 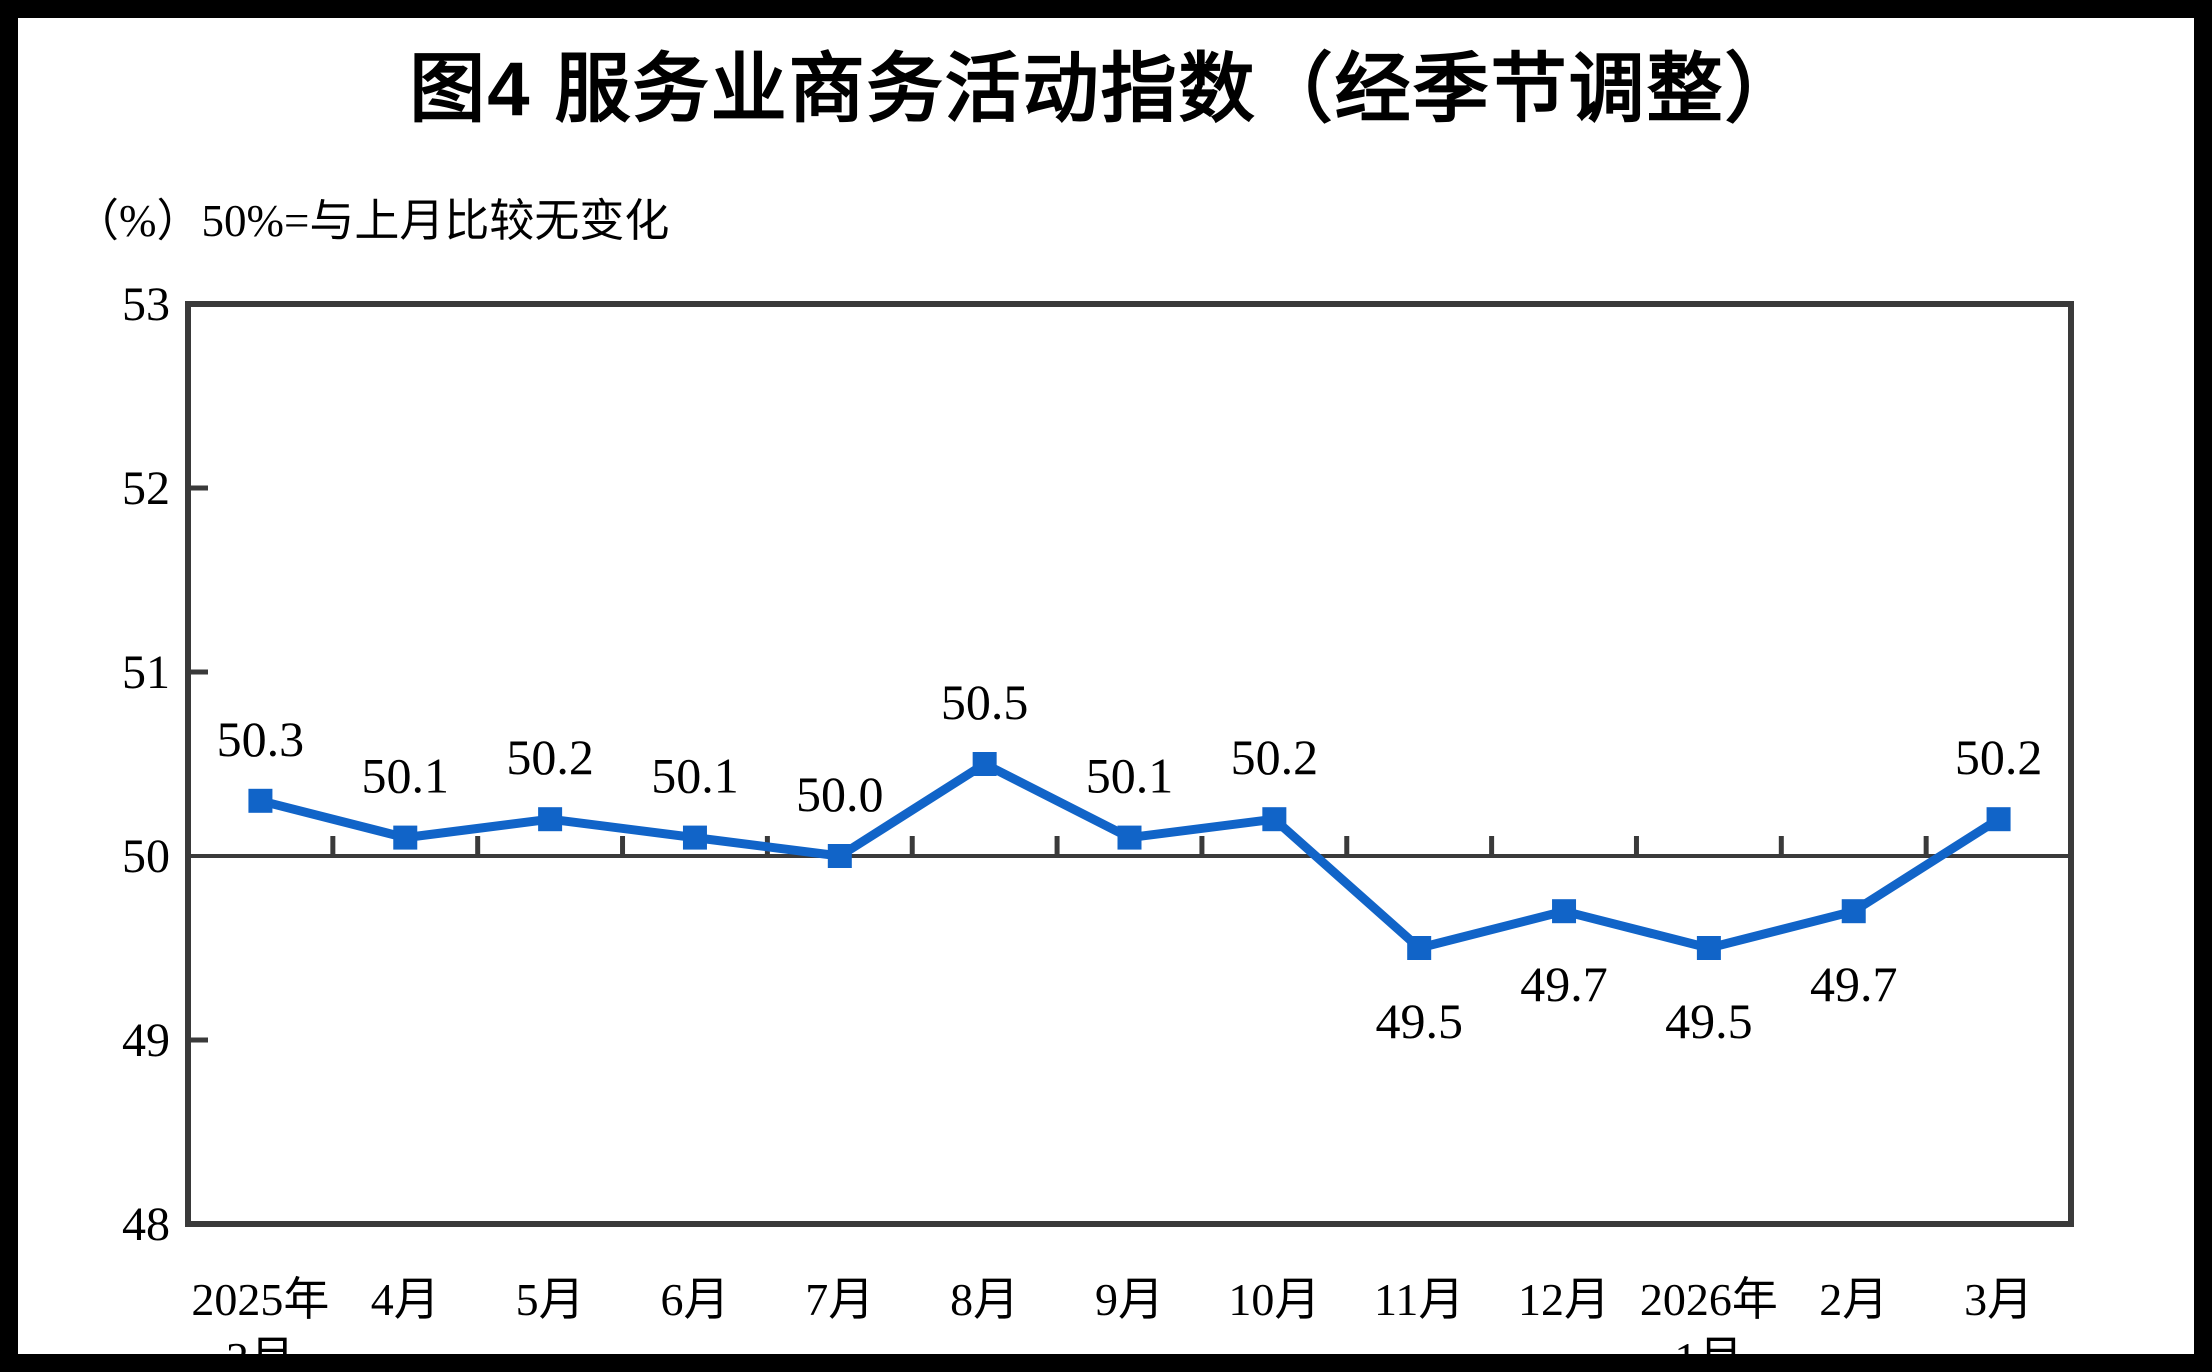 I want to click on y-axis-label: 53, so click(x=146, y=304).